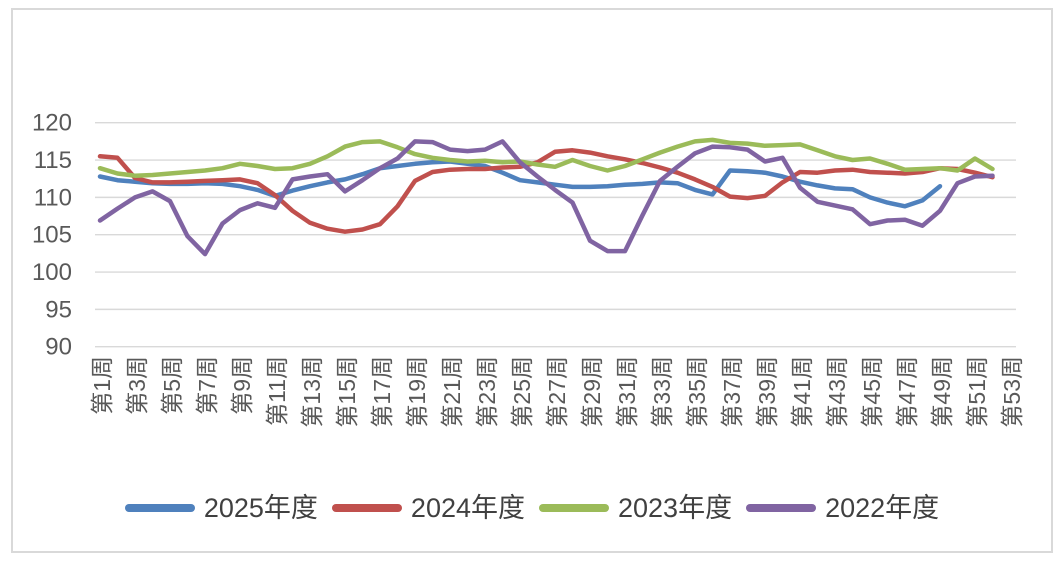 This screenshot has height=563, width=1064. I want to click on x-axis-tick-label: 第19周, so click(417, 392).